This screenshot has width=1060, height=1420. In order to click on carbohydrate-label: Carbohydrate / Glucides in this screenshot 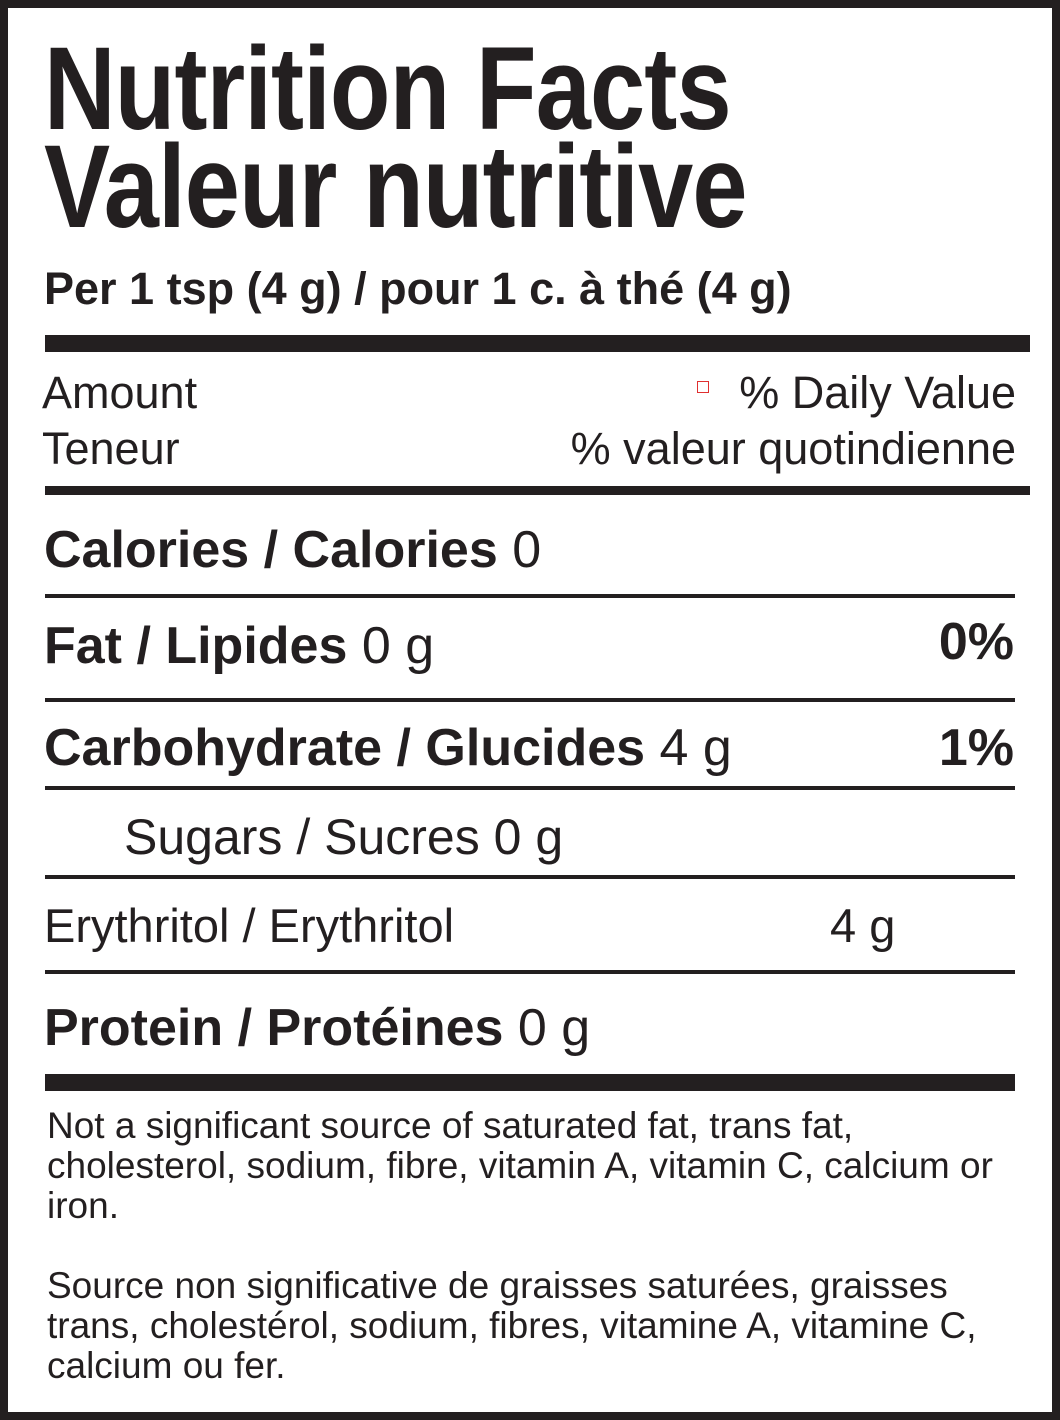, I will do `click(345, 748)`.